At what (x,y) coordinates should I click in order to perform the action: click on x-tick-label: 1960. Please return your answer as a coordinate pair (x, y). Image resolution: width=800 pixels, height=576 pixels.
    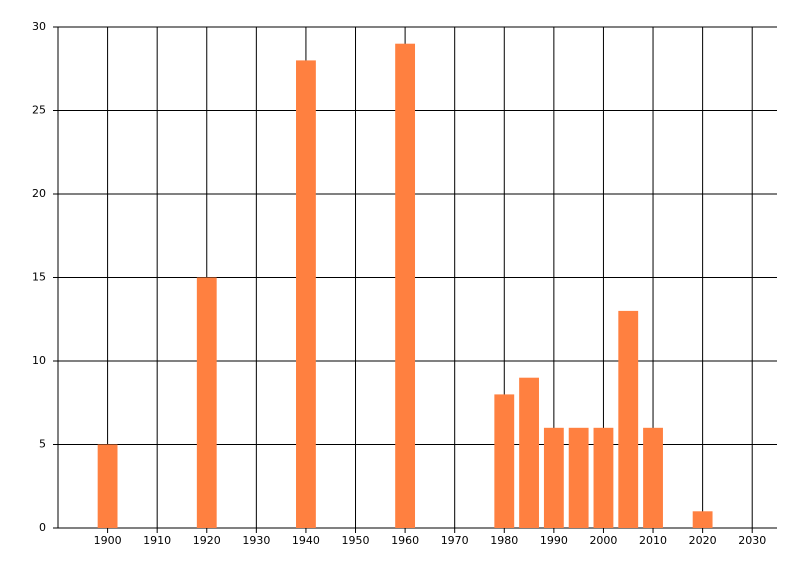
    Looking at the image, I should click on (405, 540).